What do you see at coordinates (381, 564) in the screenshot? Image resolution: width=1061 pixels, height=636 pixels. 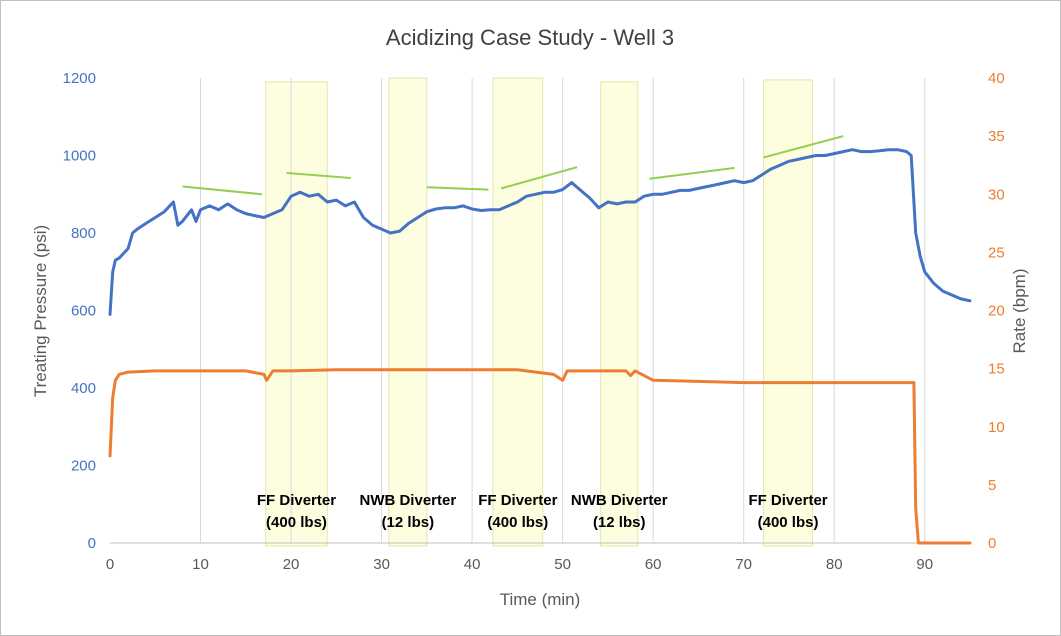 I see `x-tick-label: 30` at bounding box center [381, 564].